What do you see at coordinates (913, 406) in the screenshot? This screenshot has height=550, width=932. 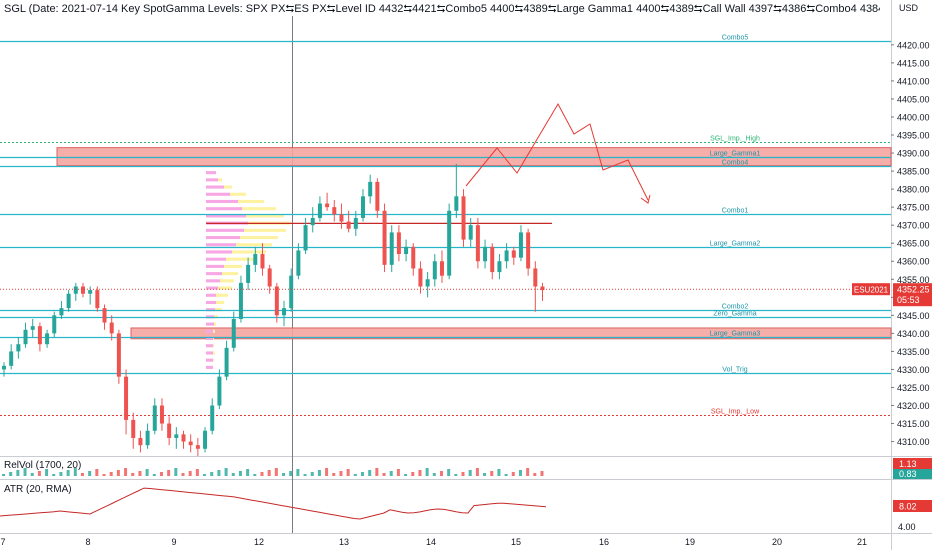 I see `price-tick-label: 4320.00` at bounding box center [913, 406].